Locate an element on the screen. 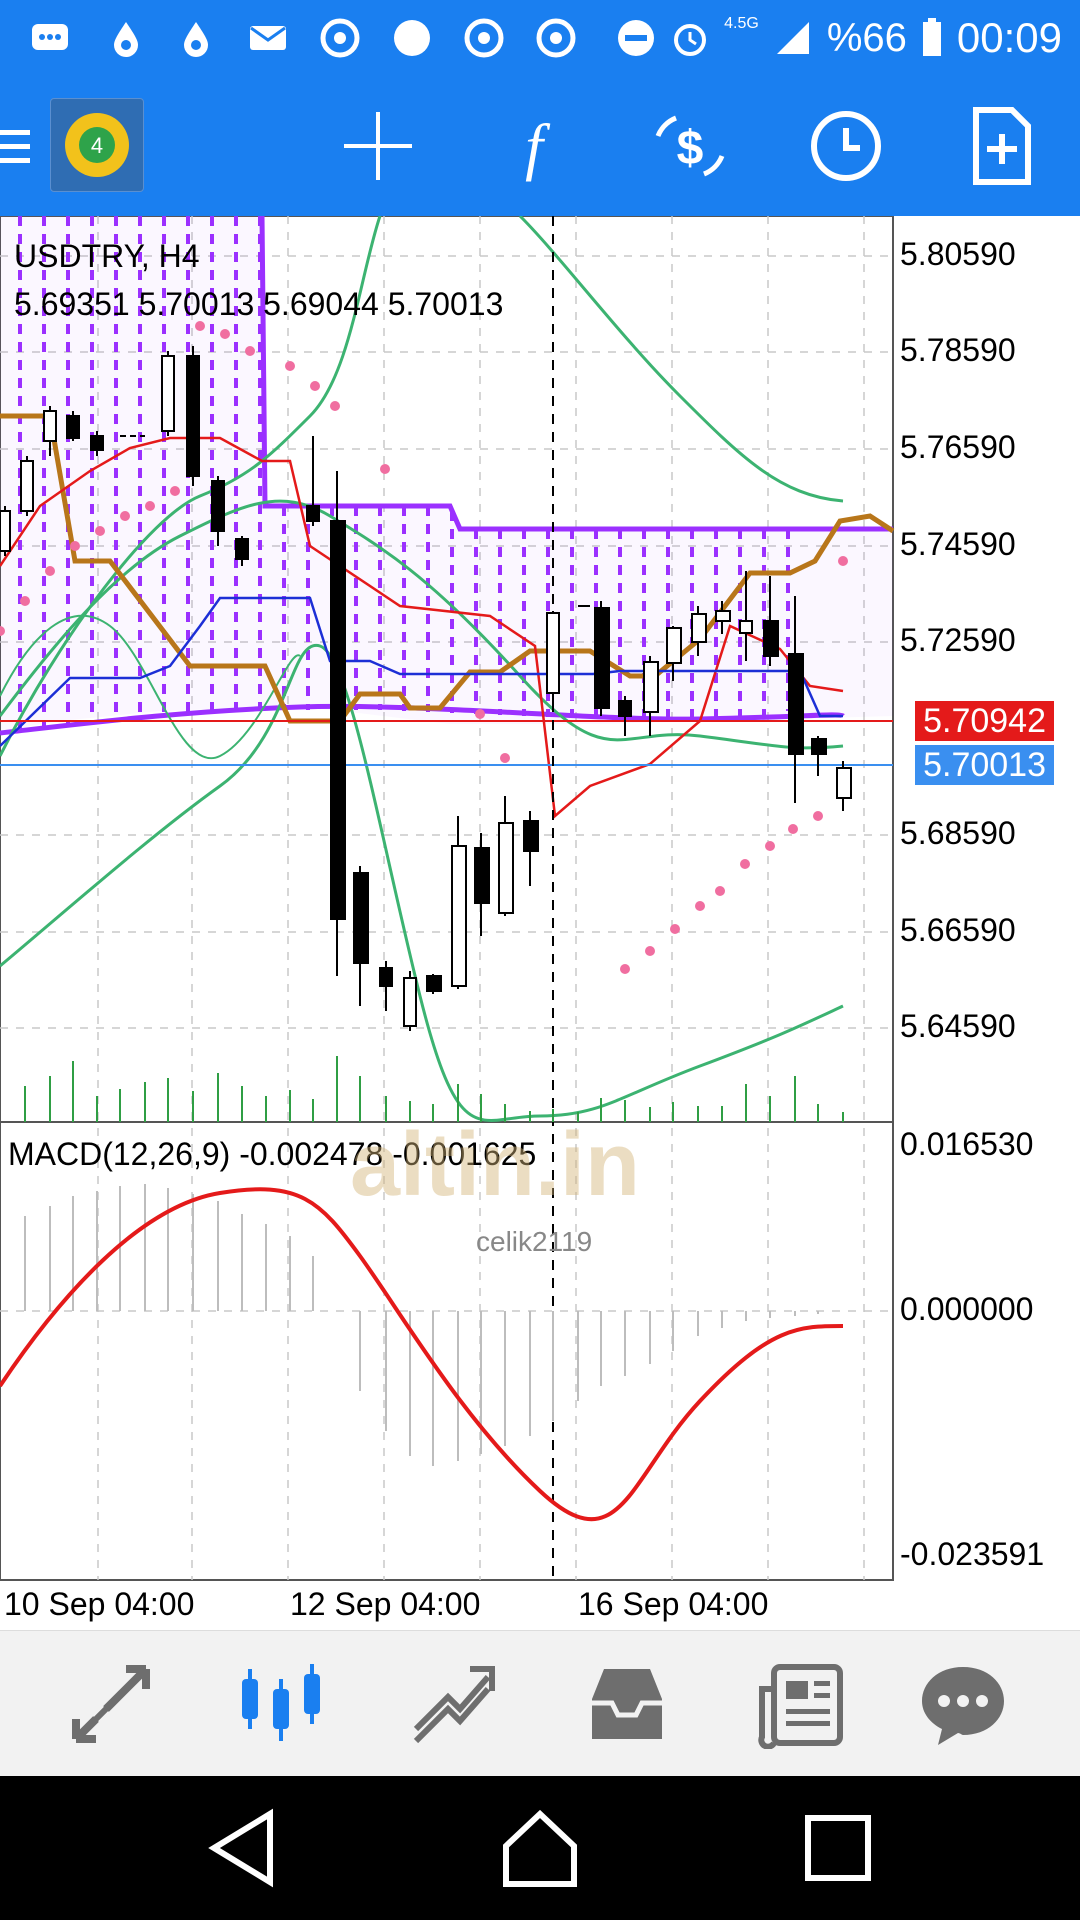  history-icon is located at coordinates (627, 1704).